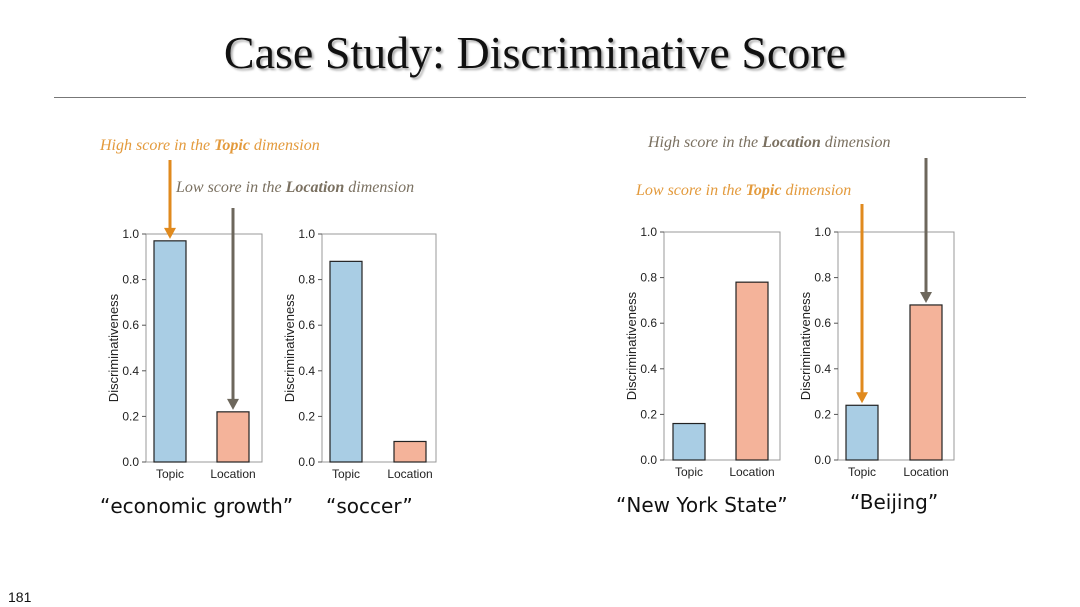  Describe the element at coordinates (926, 297) in the screenshot. I see `arrow-right-location-head` at that location.